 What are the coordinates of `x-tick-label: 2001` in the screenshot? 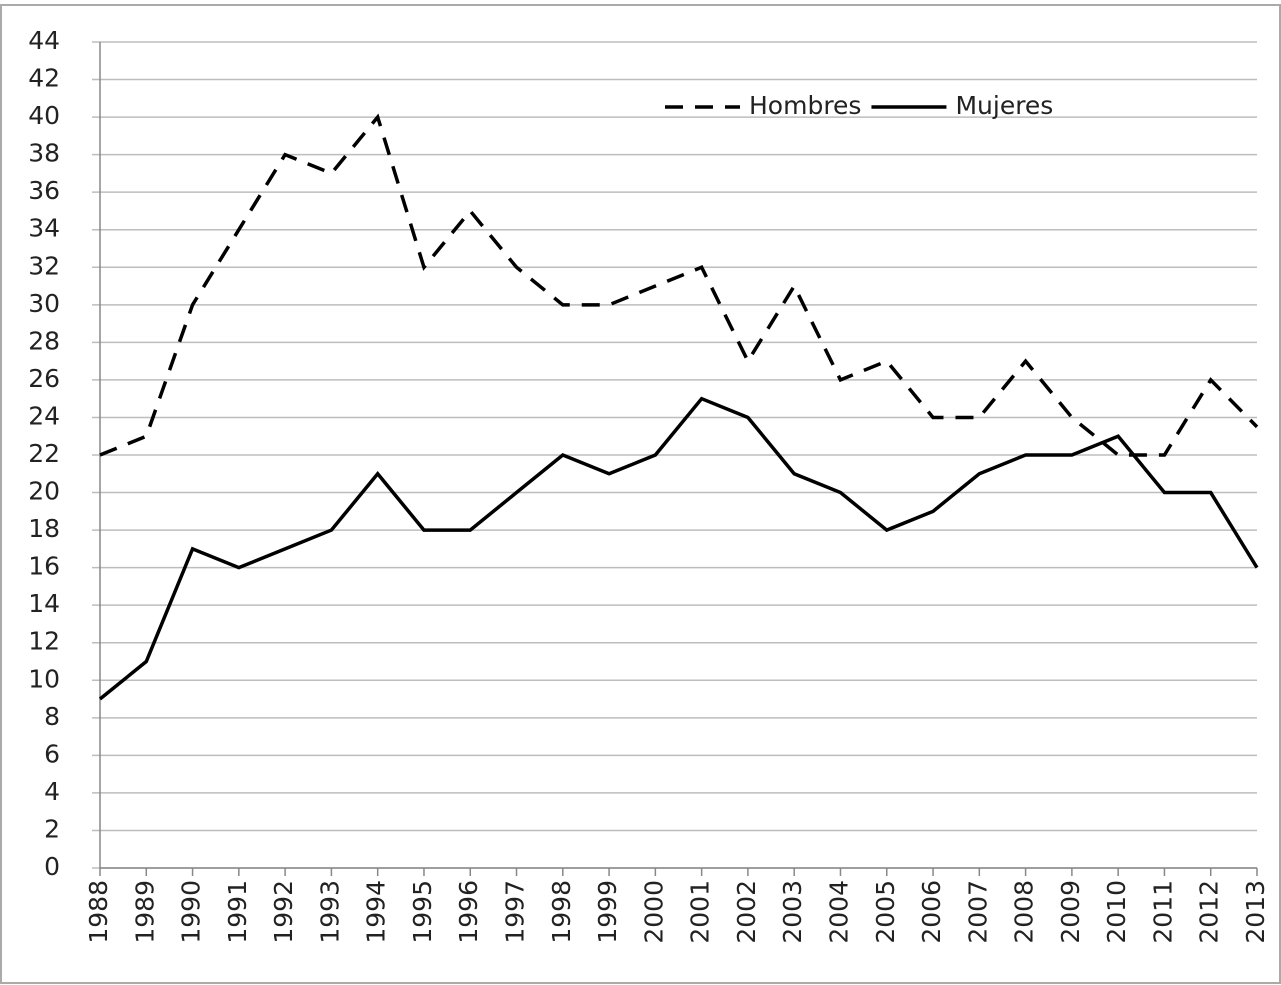 It's located at (700, 912).